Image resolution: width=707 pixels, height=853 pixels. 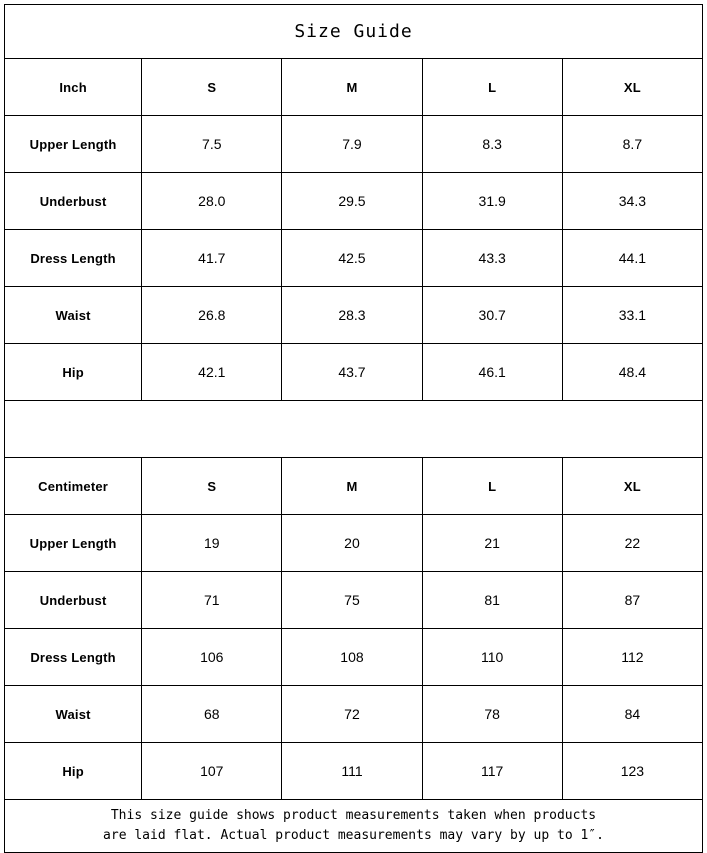 What do you see at coordinates (492, 201) in the screenshot?
I see `value-underbust-inch-l: 31.9` at bounding box center [492, 201].